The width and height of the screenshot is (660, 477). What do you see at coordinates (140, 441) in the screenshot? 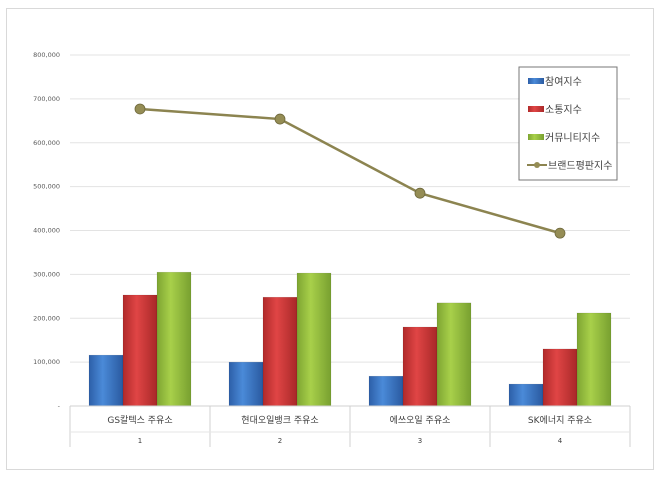
I see `x-category-index: 1` at bounding box center [140, 441].